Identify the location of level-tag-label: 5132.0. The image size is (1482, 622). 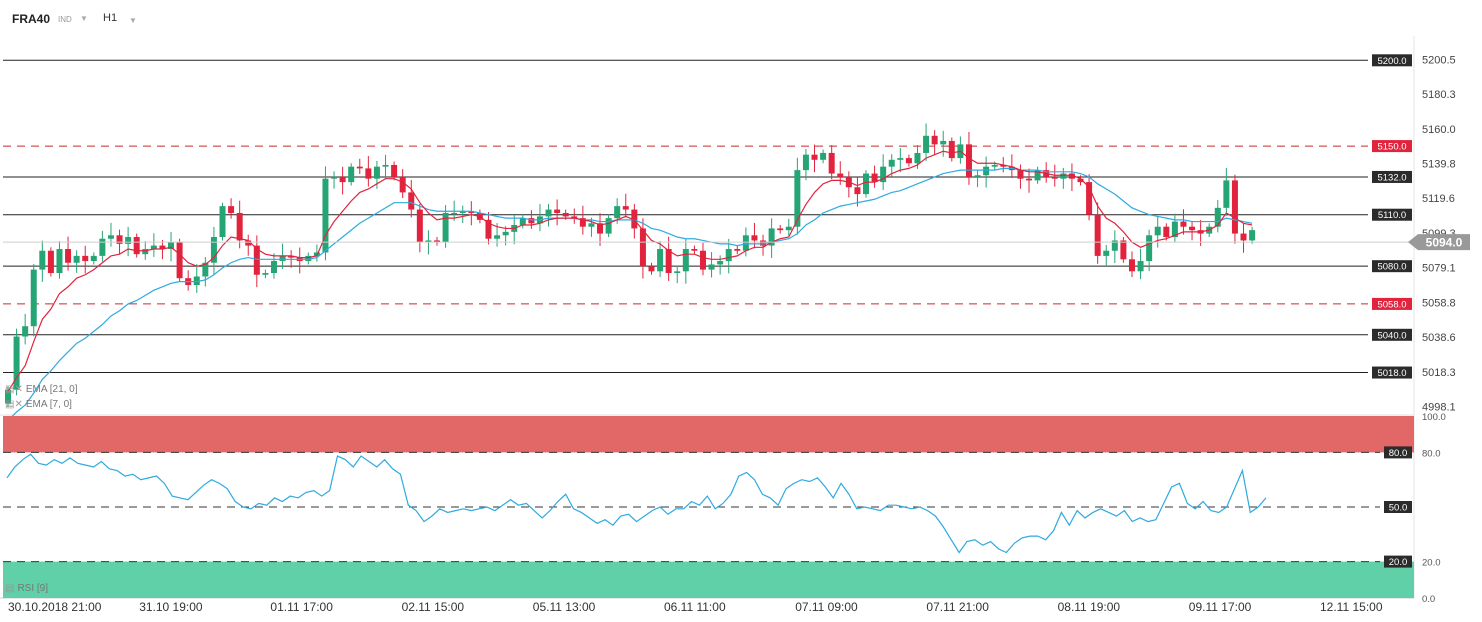
(1391, 177).